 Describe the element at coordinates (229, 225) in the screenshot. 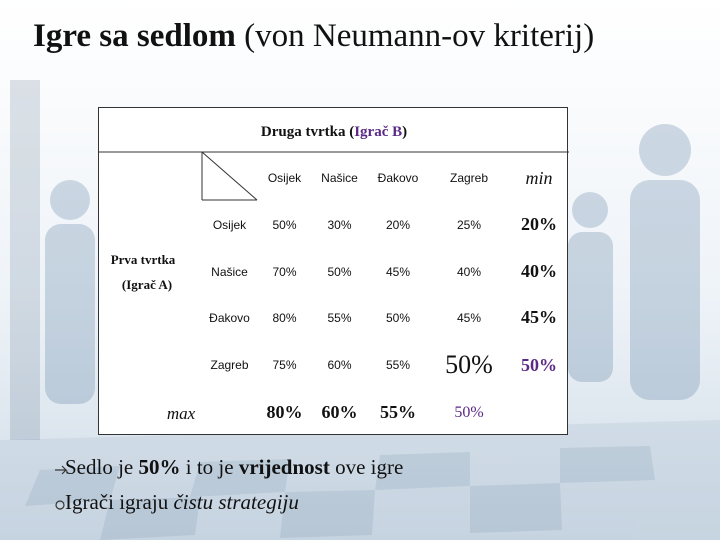

I see `row-label: Osijek` at that location.